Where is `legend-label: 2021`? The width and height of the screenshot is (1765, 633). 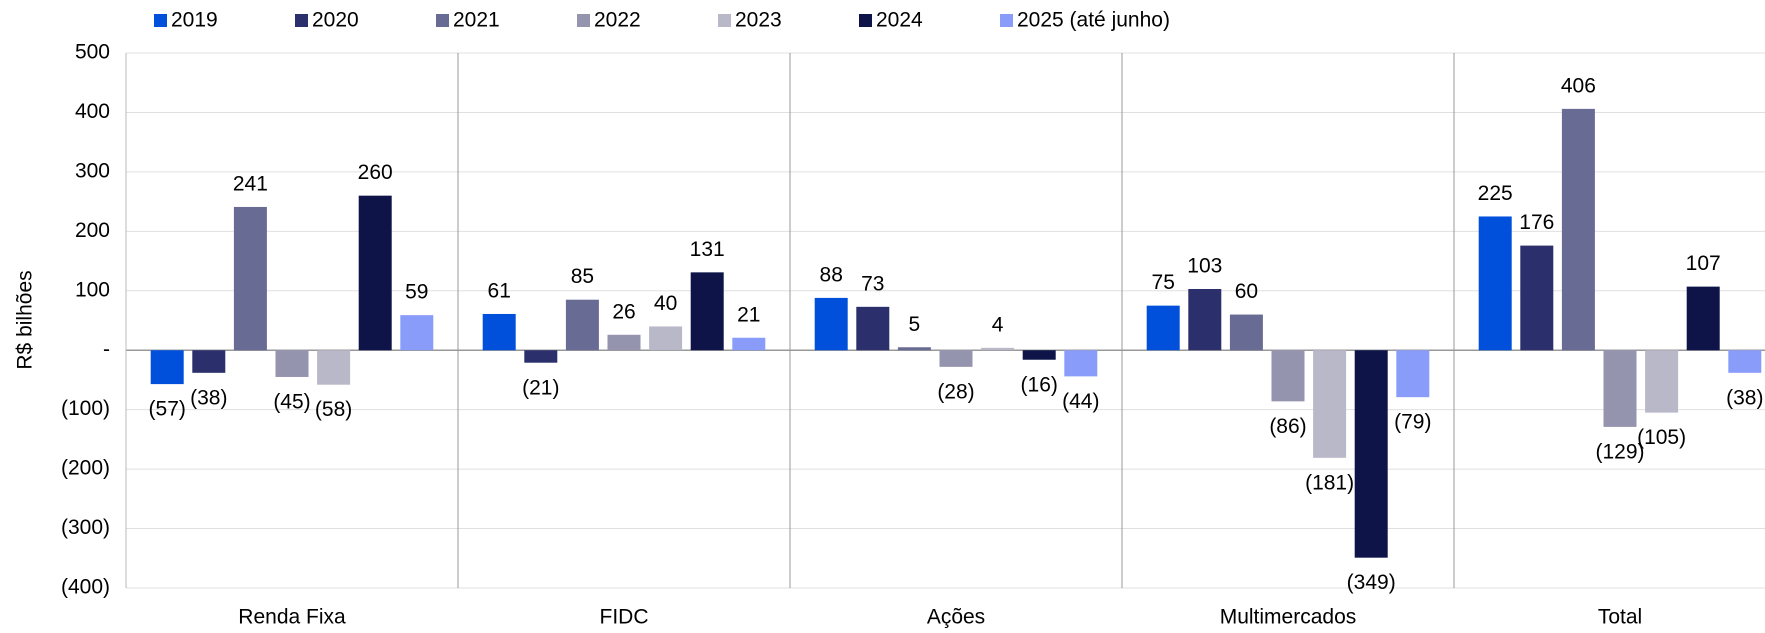
legend-label: 2021 is located at coordinates (476, 20).